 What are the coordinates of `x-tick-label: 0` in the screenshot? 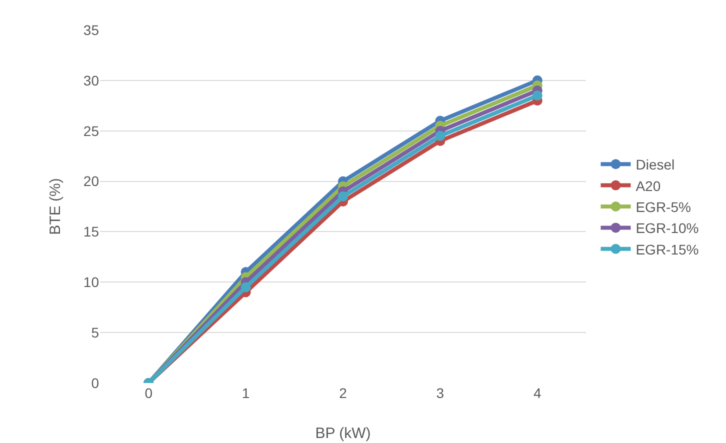 It's located at (148, 393).